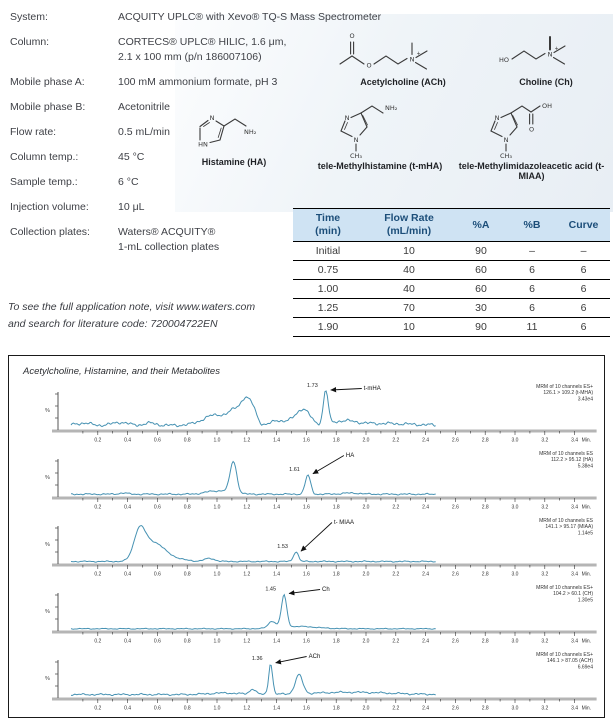 The height and width of the screenshot is (726, 613). Describe the element at coordinates (532, 225) in the screenshot. I see `table-header-percent-b: %B` at that location.